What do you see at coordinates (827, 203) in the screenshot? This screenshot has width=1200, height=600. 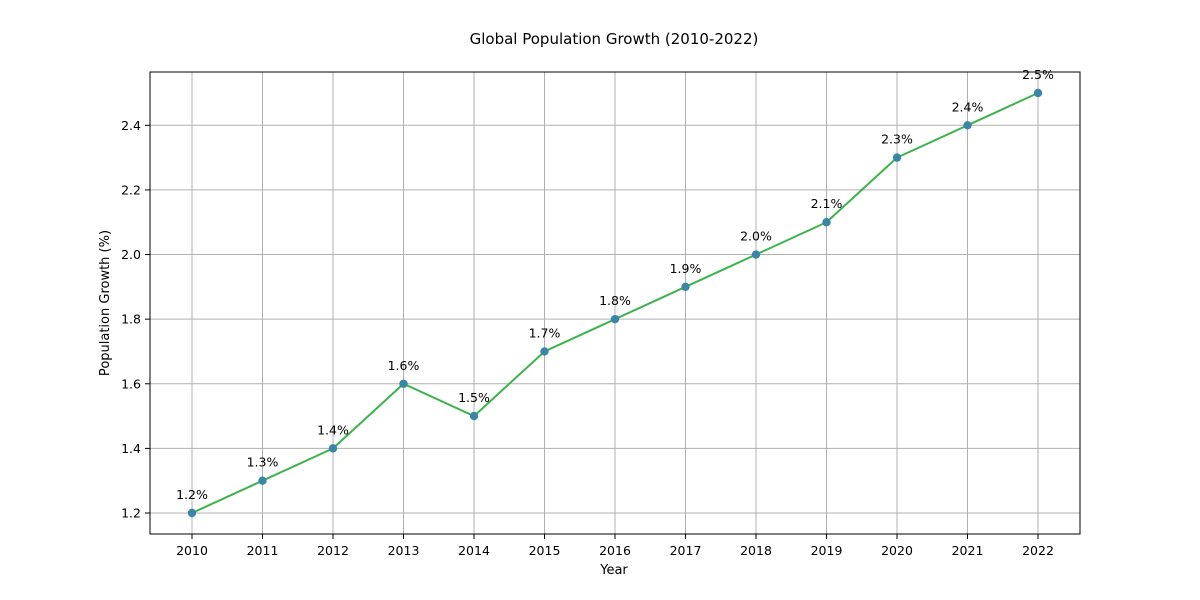 I see `data-label: 2.1%` at bounding box center [827, 203].